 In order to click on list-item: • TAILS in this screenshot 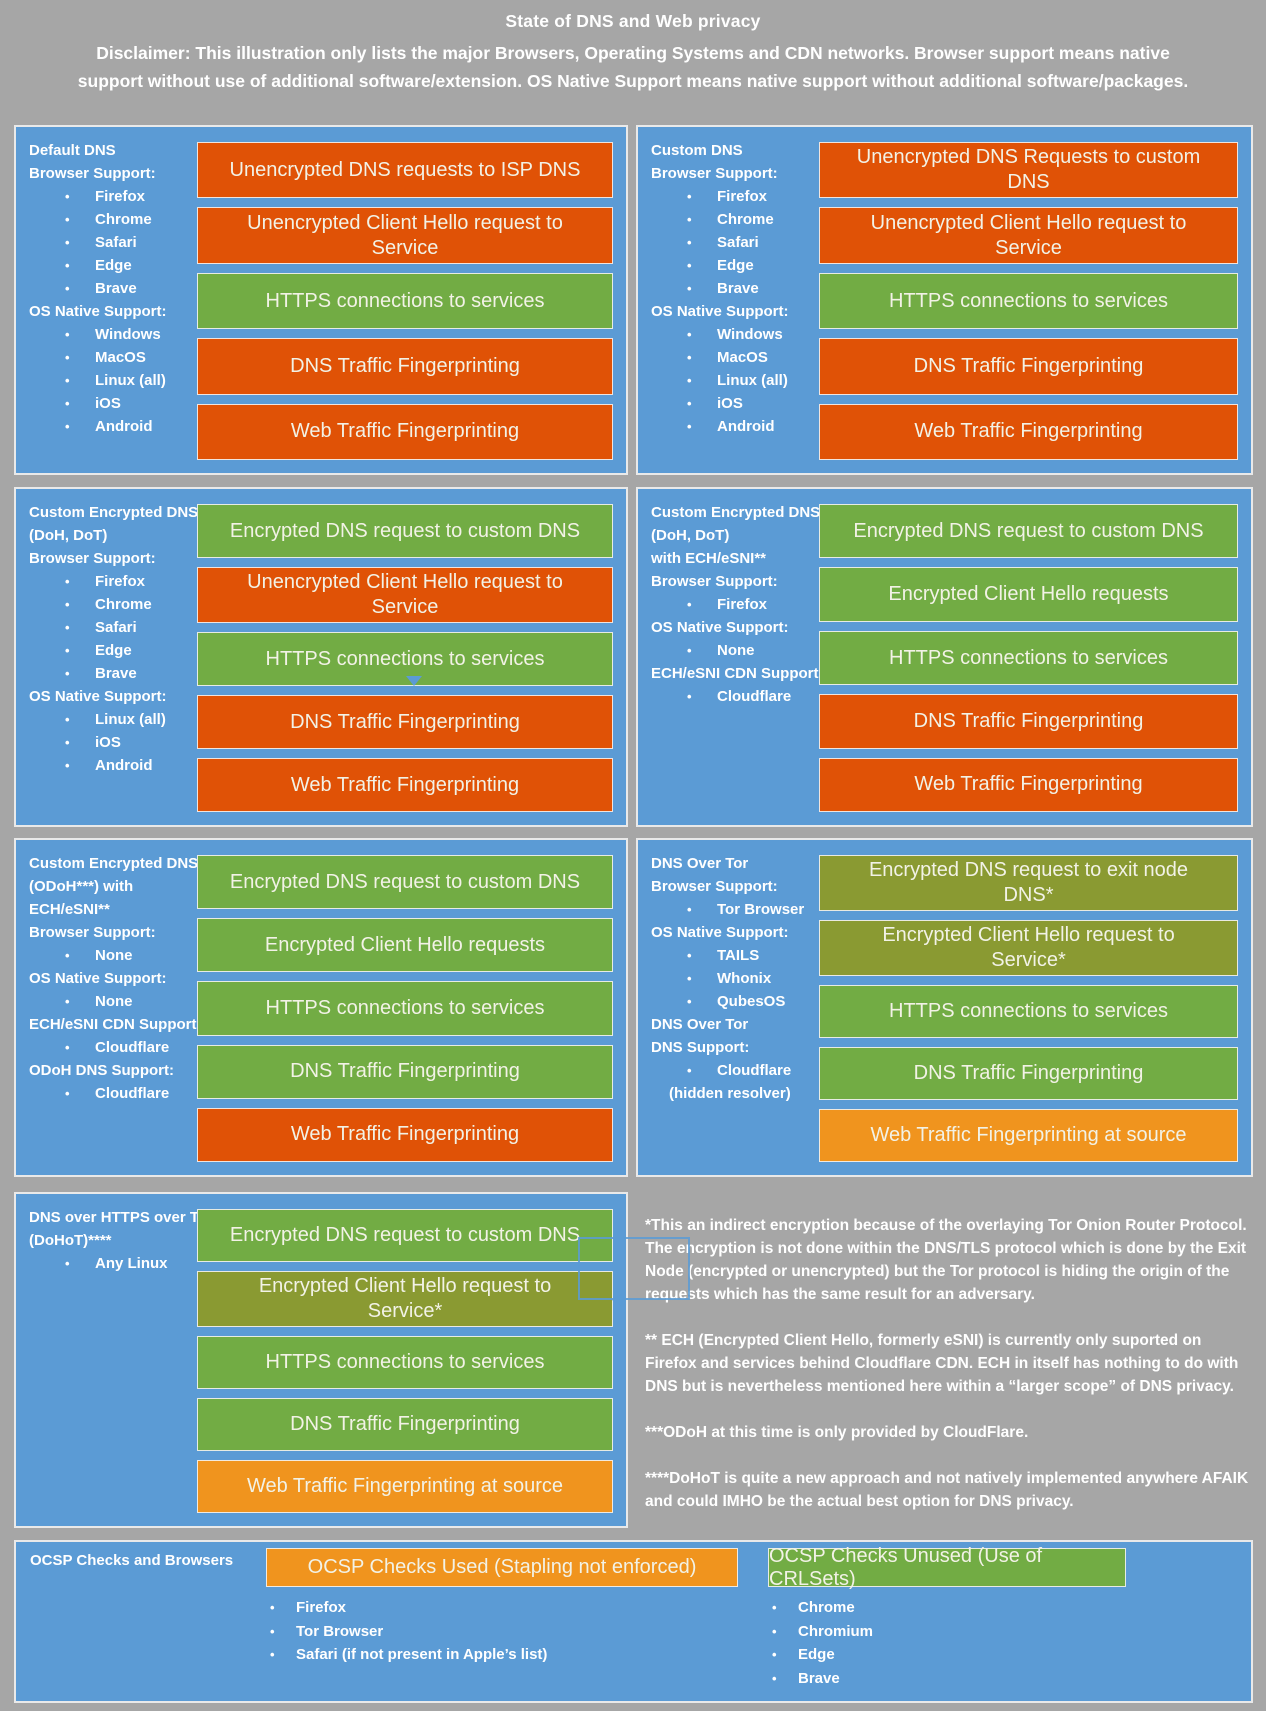, I will do `click(751, 955)`.